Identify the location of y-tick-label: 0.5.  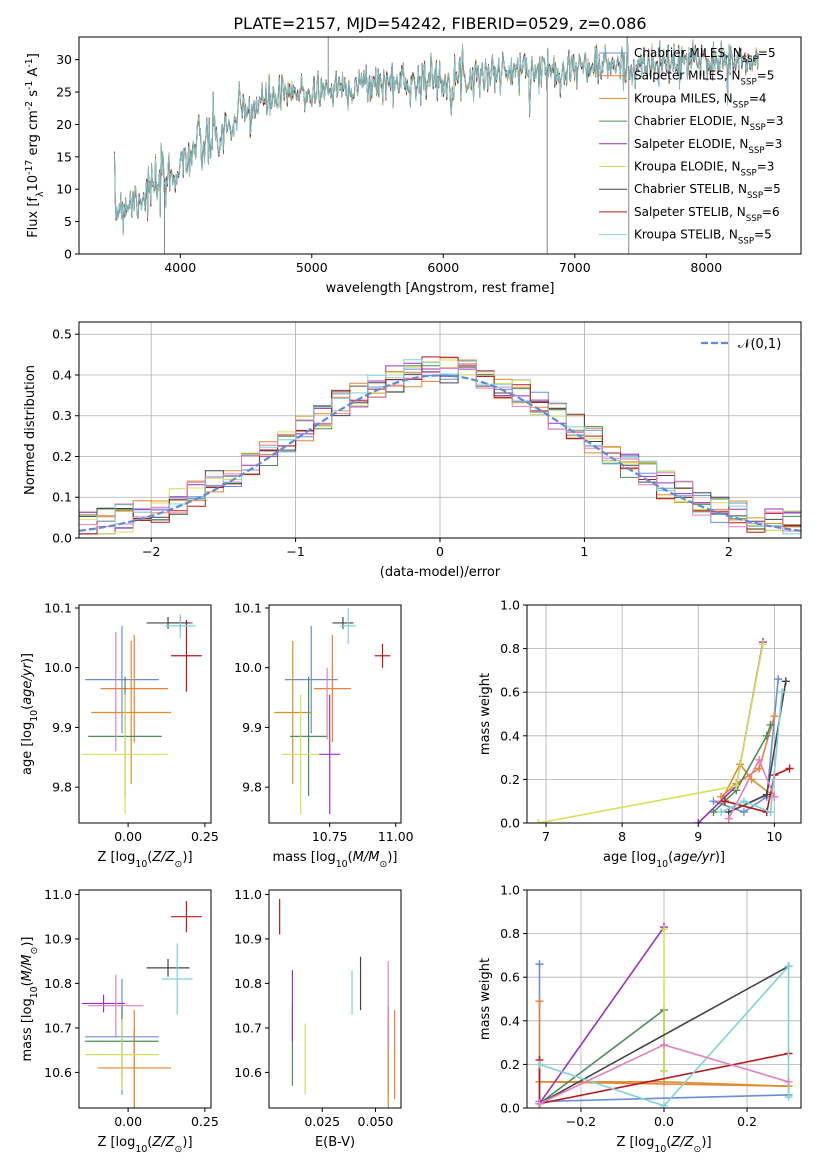
(62, 334).